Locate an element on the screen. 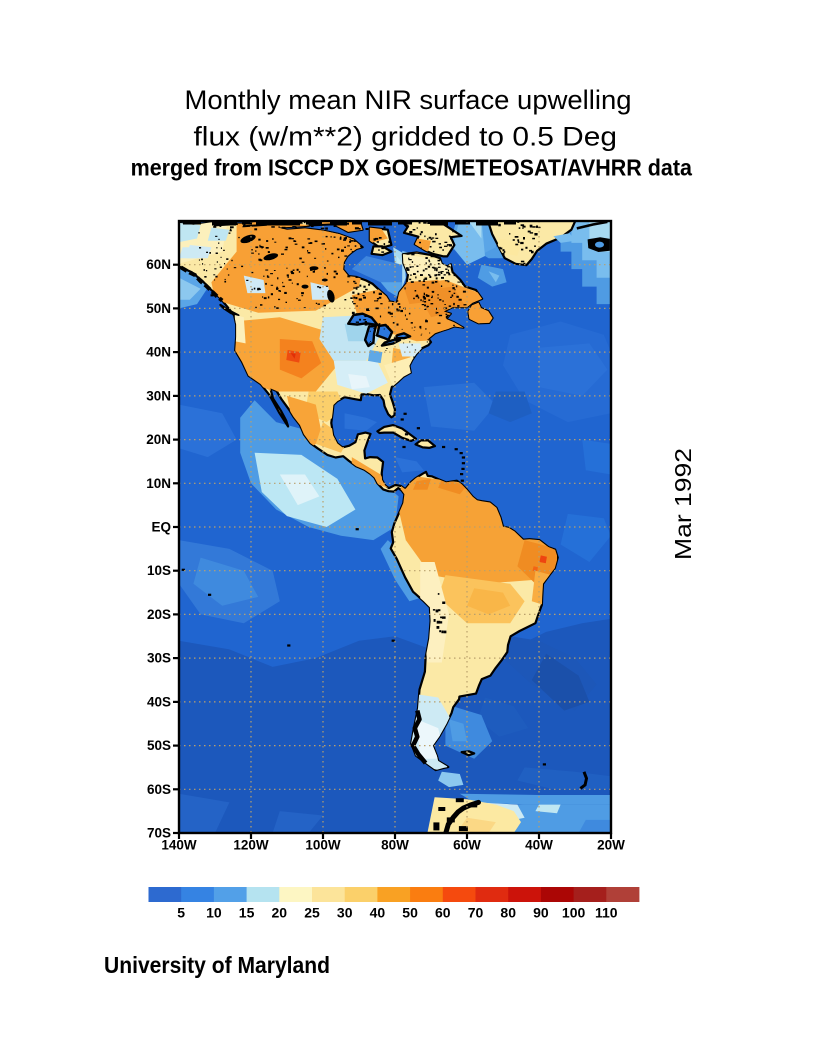  svg-text: 100W is located at coordinates (323, 845).